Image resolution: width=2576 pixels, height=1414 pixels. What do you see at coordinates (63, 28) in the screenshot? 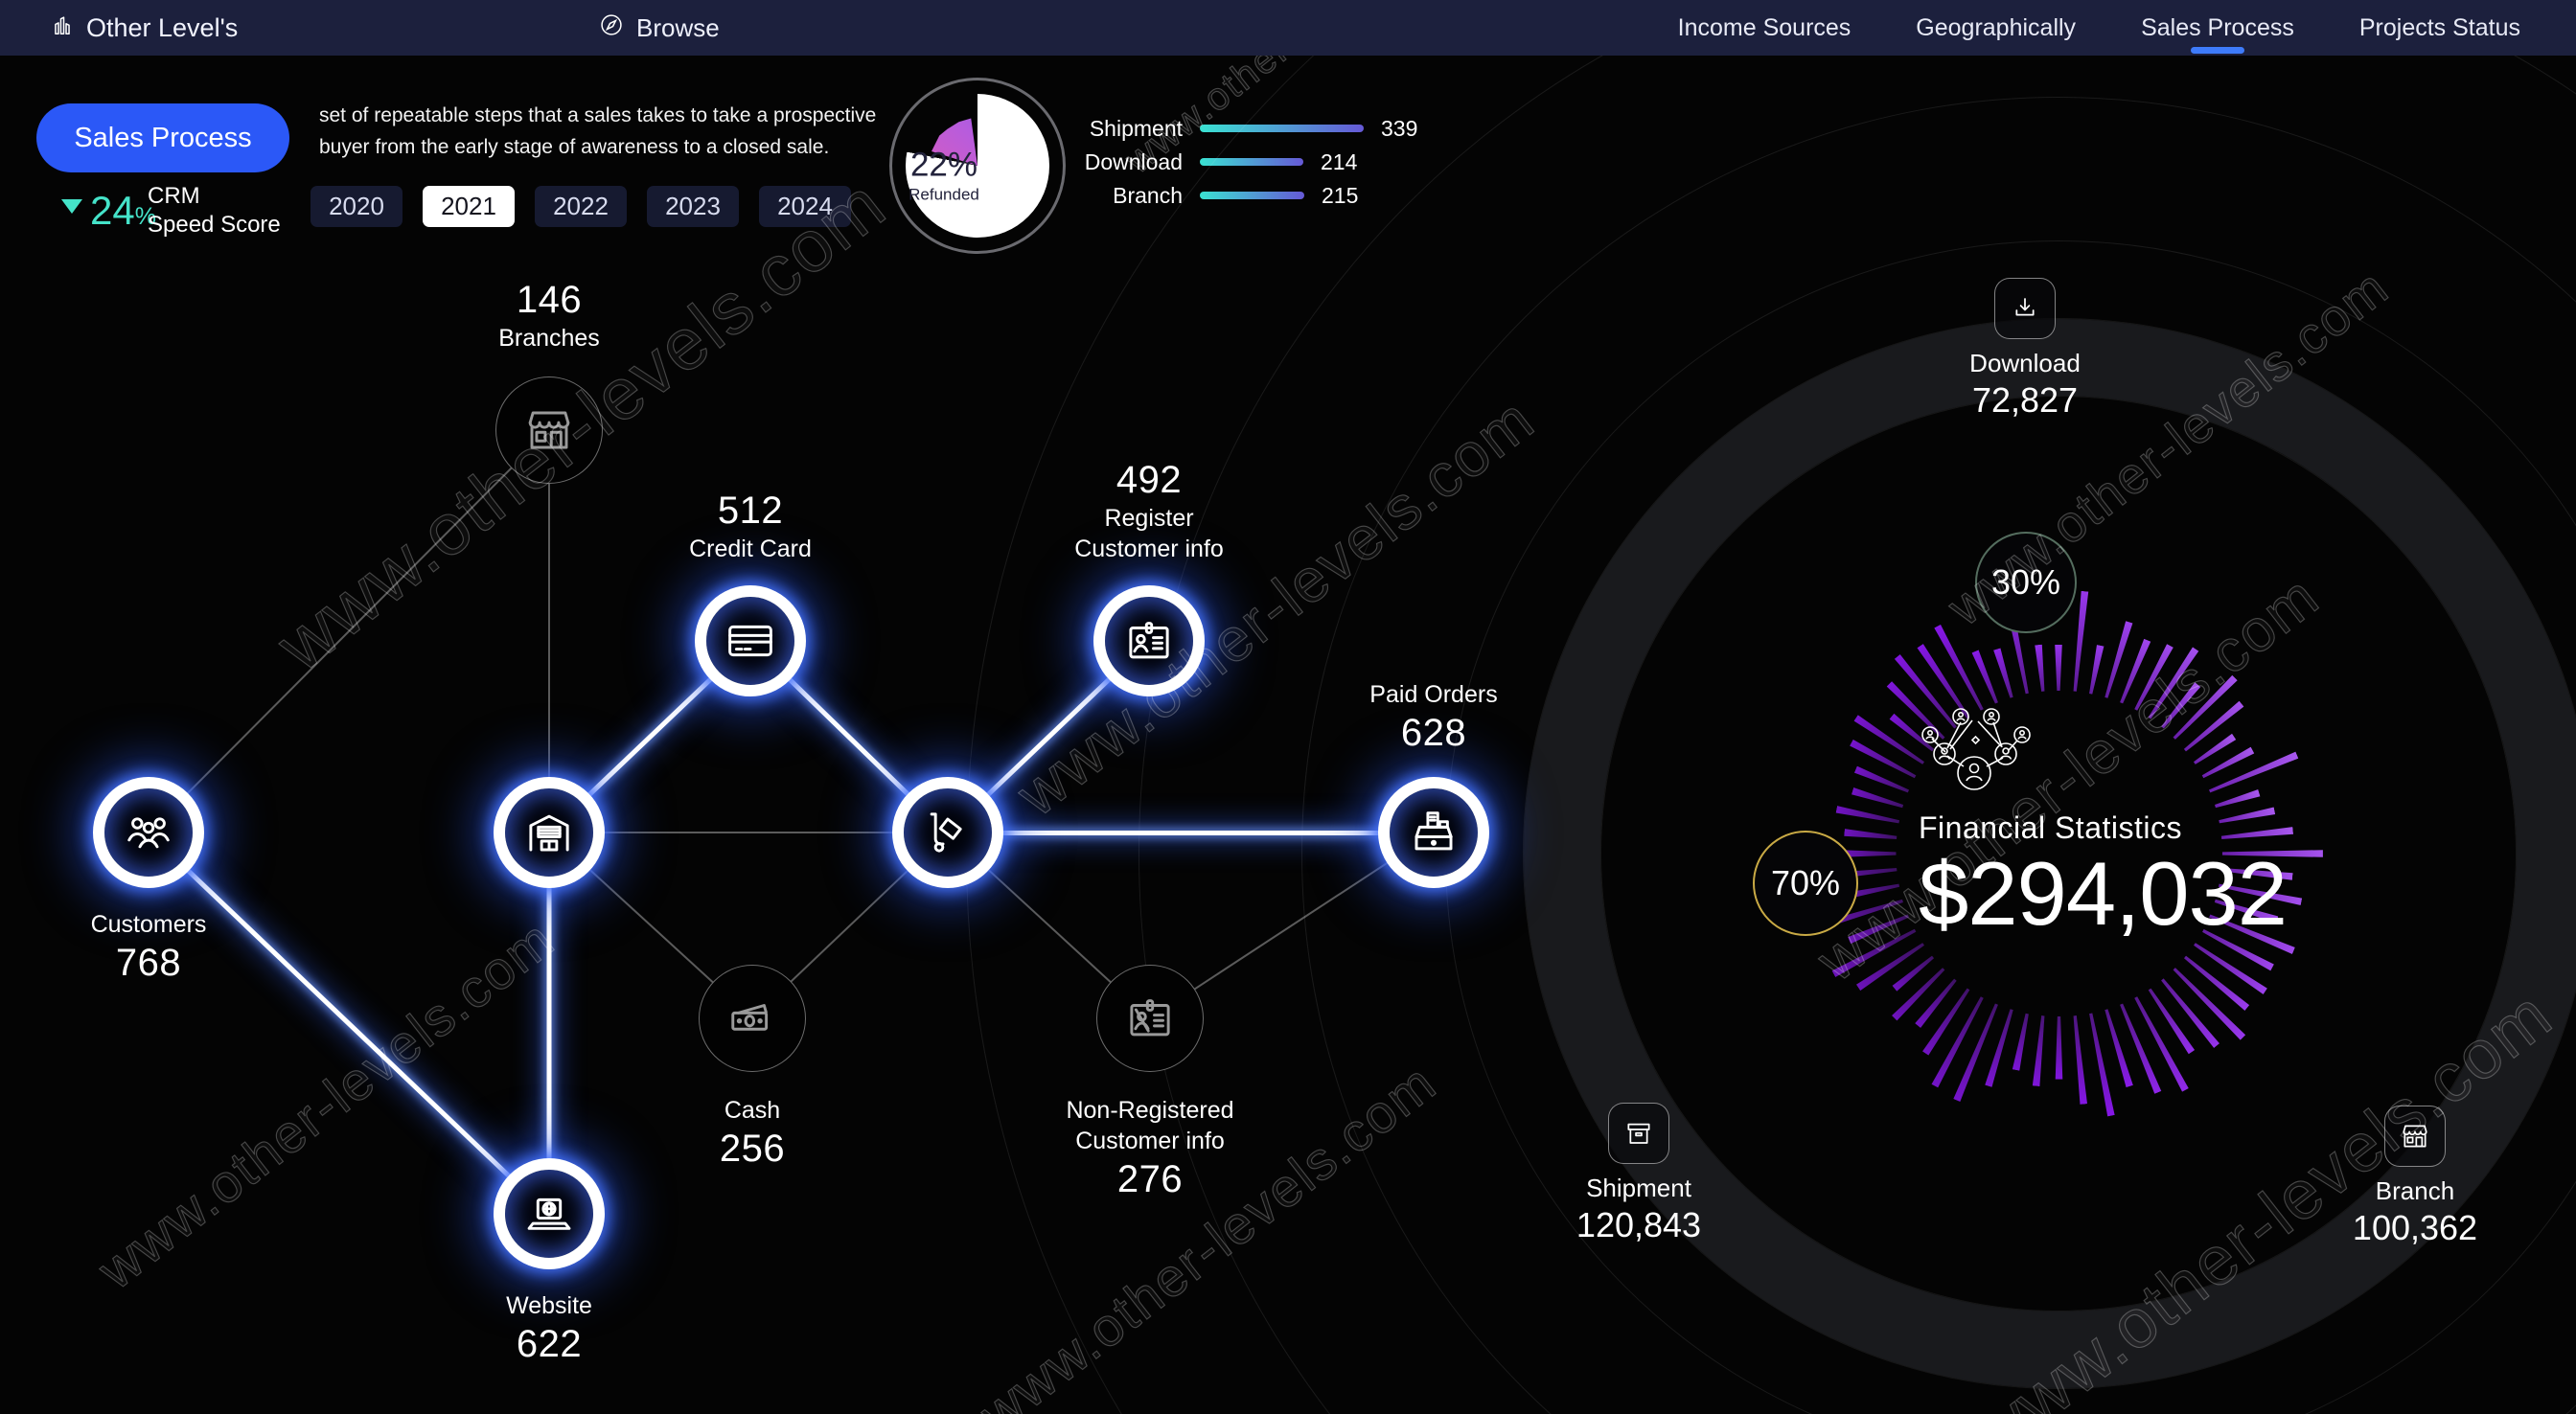
I see `brand-logo-icon` at bounding box center [63, 28].